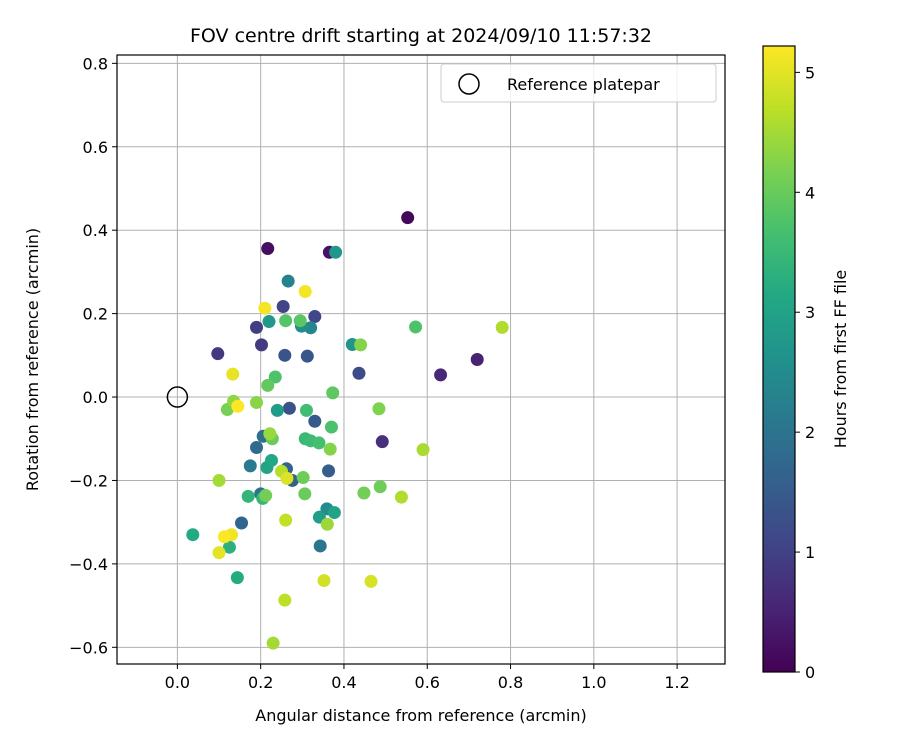  Describe the element at coordinates (810, 672) in the screenshot. I see `colorbar-tick-label: 0` at that location.